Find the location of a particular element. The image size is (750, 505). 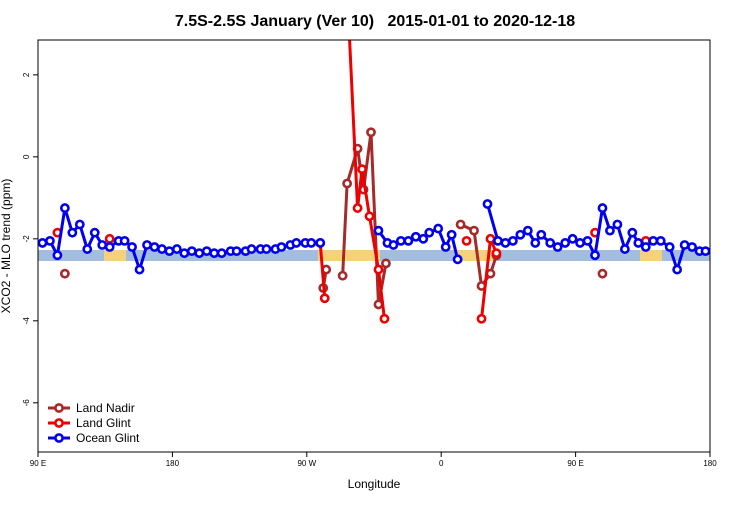

y-axis-label: XCO2 - MLO trend (ppm) is located at coordinates (6, 246).